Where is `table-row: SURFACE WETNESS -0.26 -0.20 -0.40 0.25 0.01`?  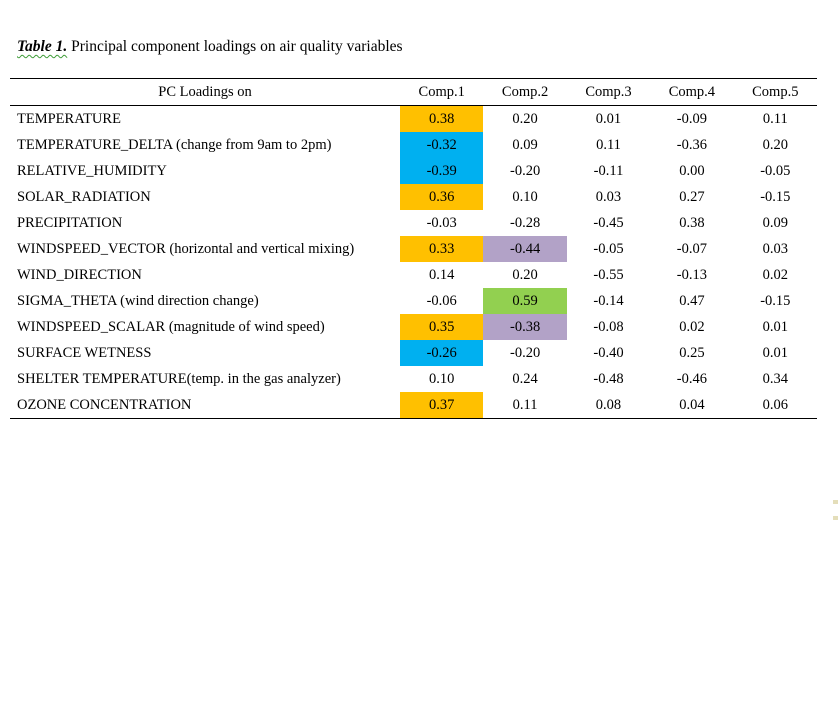 table-row: SURFACE WETNESS -0.26 -0.20 -0.40 0.25 0.01 is located at coordinates (413, 353).